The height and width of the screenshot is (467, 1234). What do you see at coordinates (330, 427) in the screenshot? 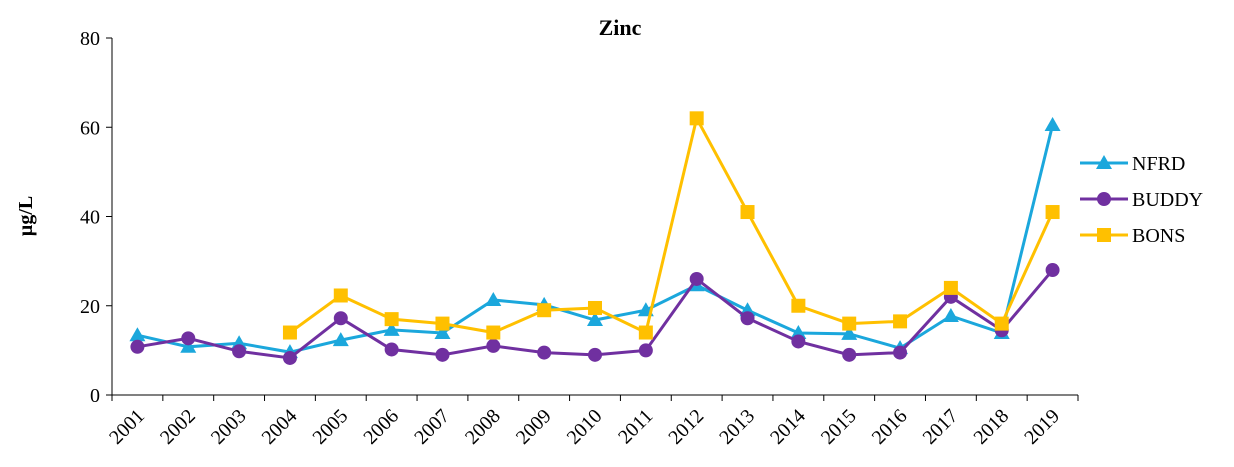
I see `x-tick-label: 2005` at bounding box center [330, 427].